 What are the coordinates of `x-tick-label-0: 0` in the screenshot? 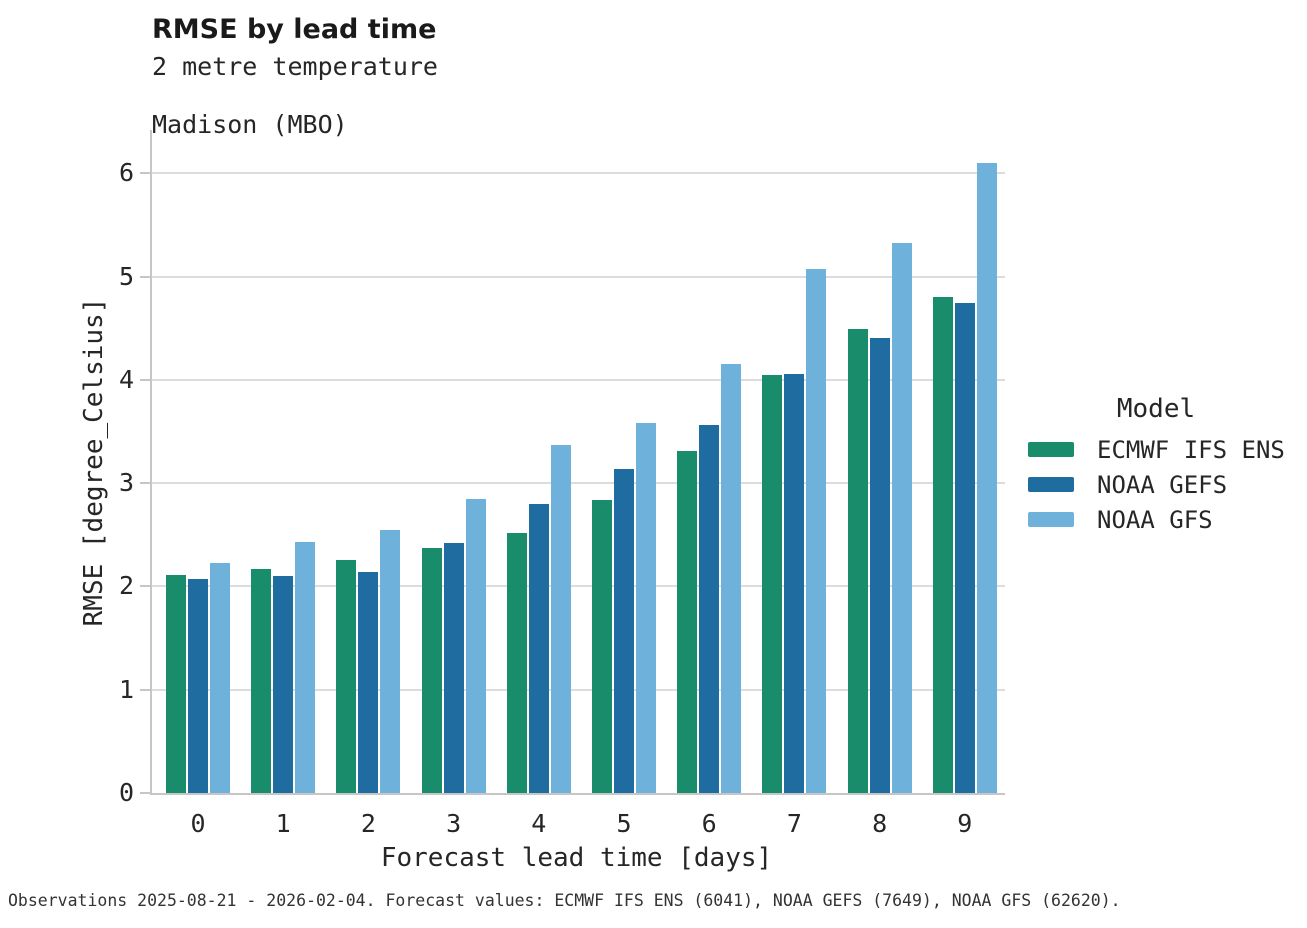 It's located at (198, 823).